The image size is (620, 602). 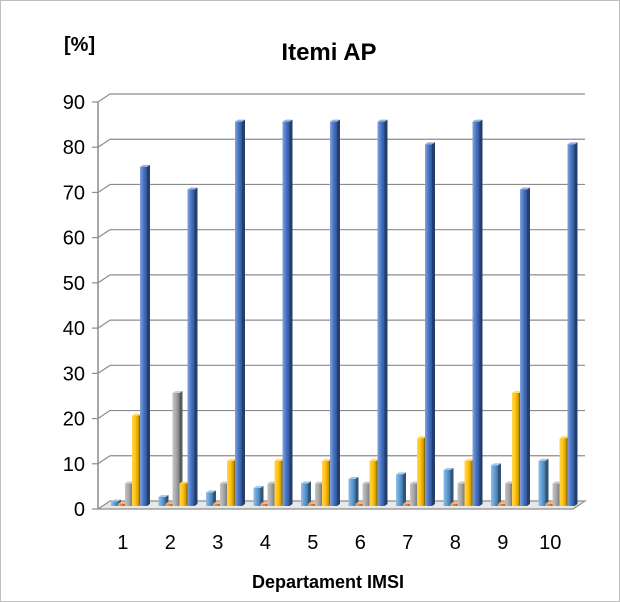 I want to click on x-tick-label: 3, so click(x=217, y=543).